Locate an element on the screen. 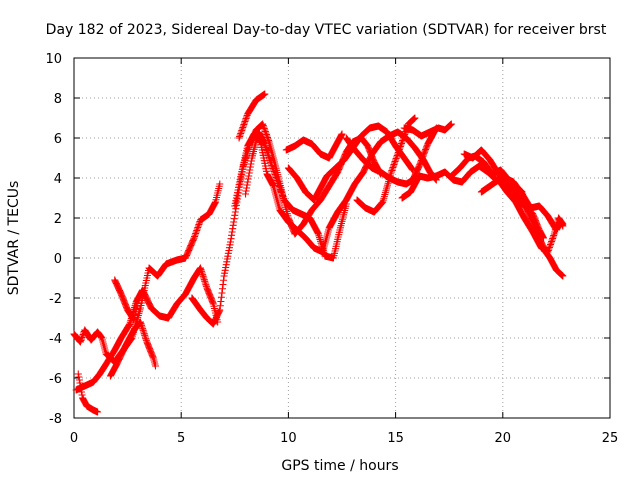 The height and width of the screenshot is (480, 640). y-tick-label: 10 is located at coordinates (53, 59).